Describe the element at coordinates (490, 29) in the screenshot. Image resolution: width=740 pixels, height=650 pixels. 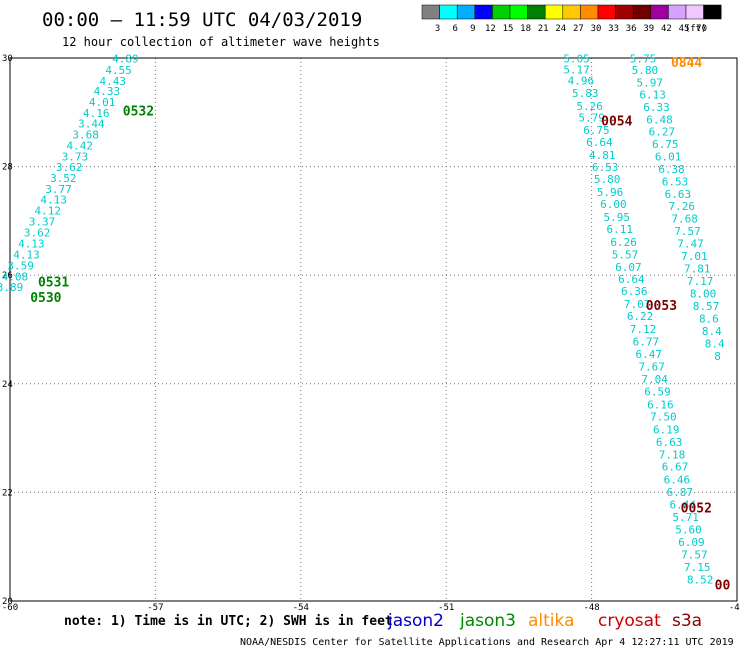
I see `legend-label: 12` at that location.